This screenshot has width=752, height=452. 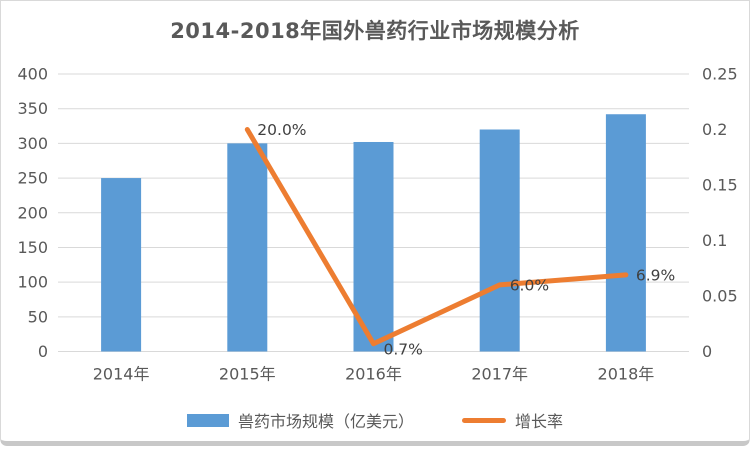 I want to click on left-axis-tick: 250, so click(x=32, y=178).